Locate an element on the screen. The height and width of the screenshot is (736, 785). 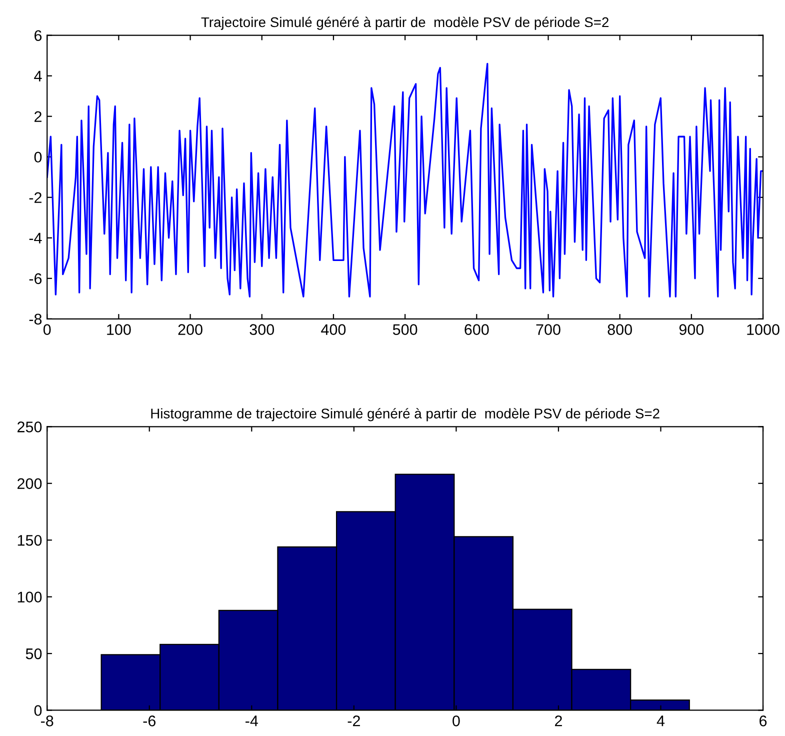
x-tick-label: 400 is located at coordinates (333, 329).